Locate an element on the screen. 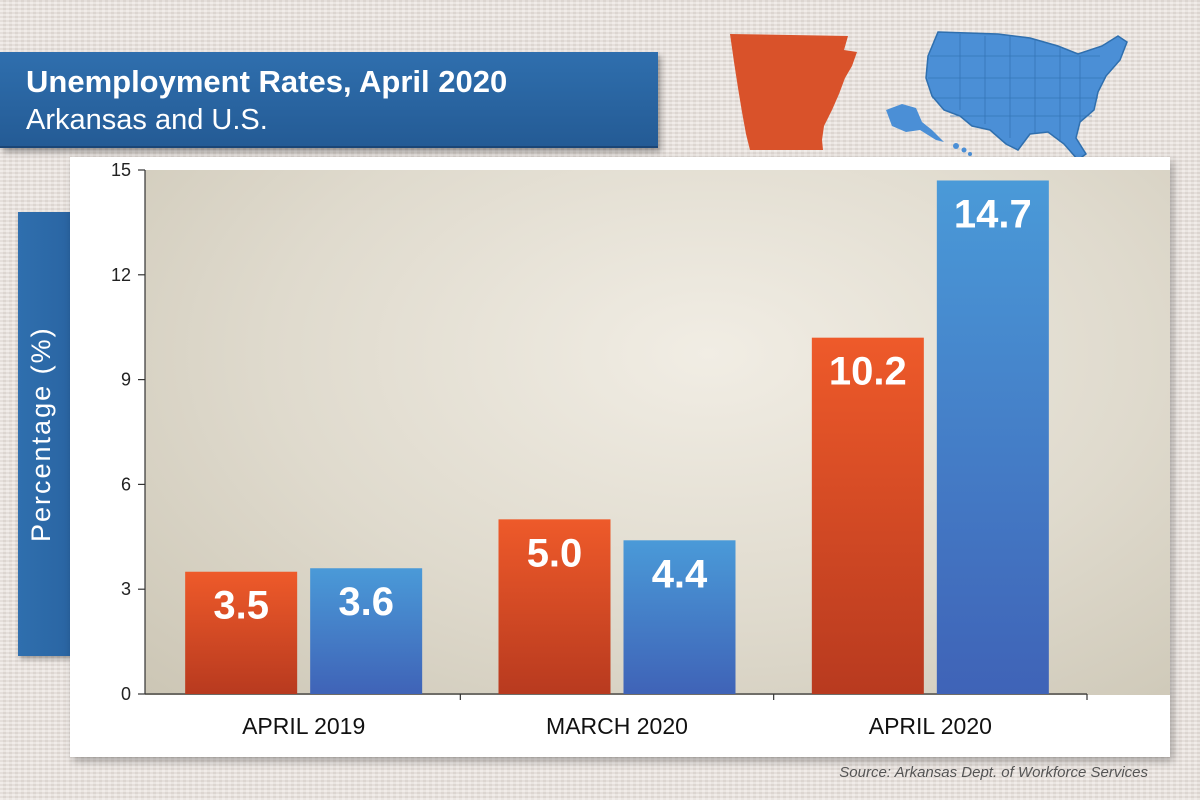  bar-data-label: 3.6 is located at coordinates (366, 602).